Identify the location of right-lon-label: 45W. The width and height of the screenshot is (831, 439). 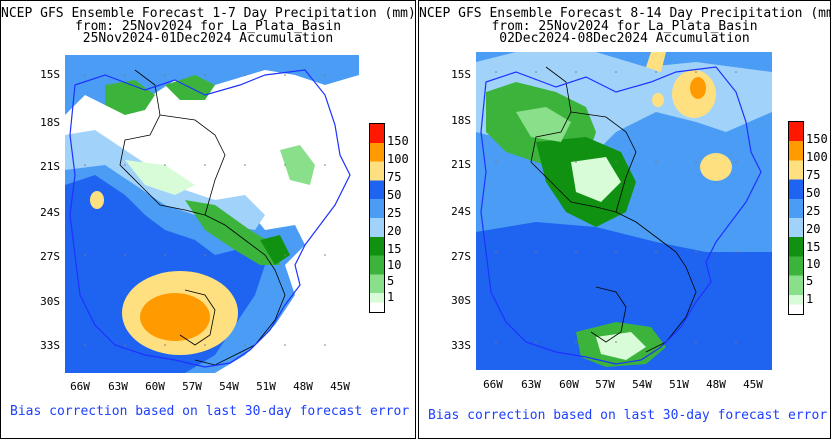
(753, 384).